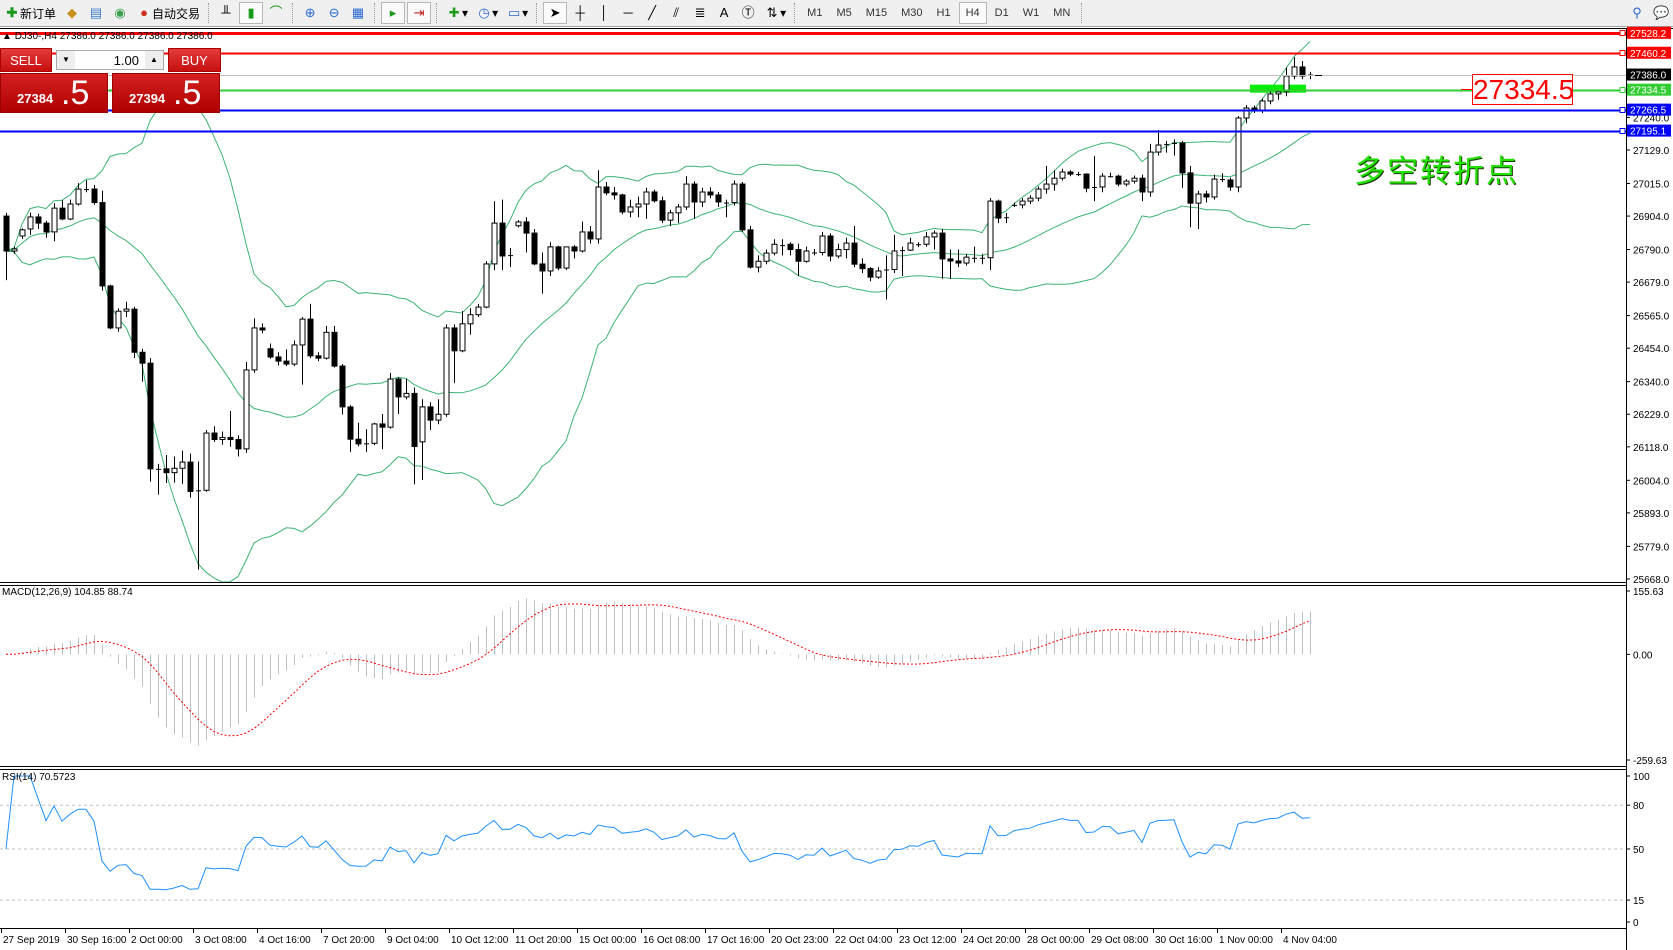  I want to click on price-text-label: 27334.5, so click(1523, 89).